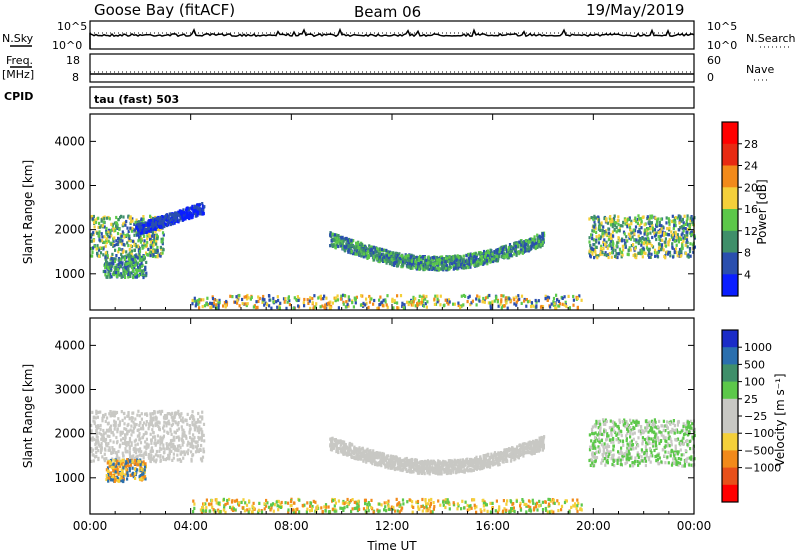 Image resolution: width=800 pixels, height=554 pixels. What do you see at coordinates (747, 274) in the screenshot?
I see `colorbar-tick-label: 4` at bounding box center [747, 274].